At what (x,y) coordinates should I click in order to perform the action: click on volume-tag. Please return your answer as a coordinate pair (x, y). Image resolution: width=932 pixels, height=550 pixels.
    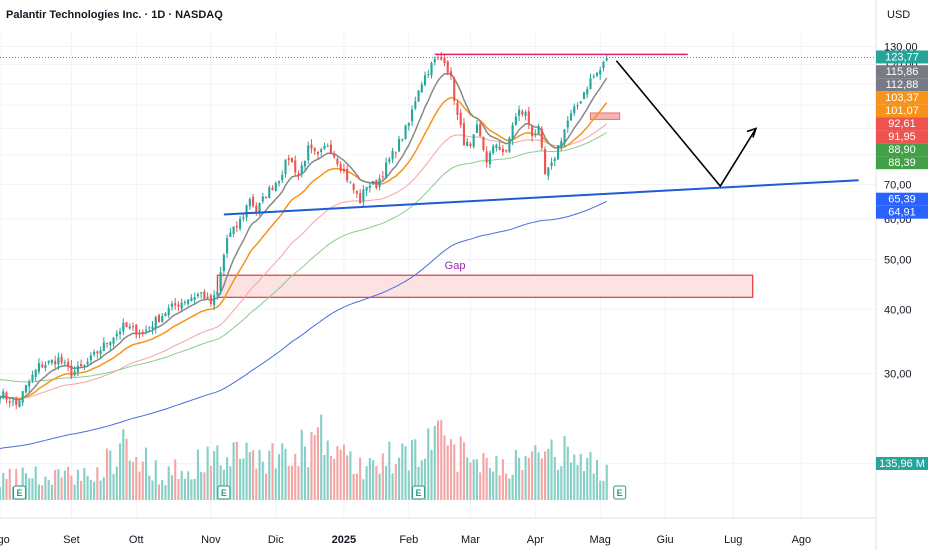
    Looking at the image, I should click on (902, 463).